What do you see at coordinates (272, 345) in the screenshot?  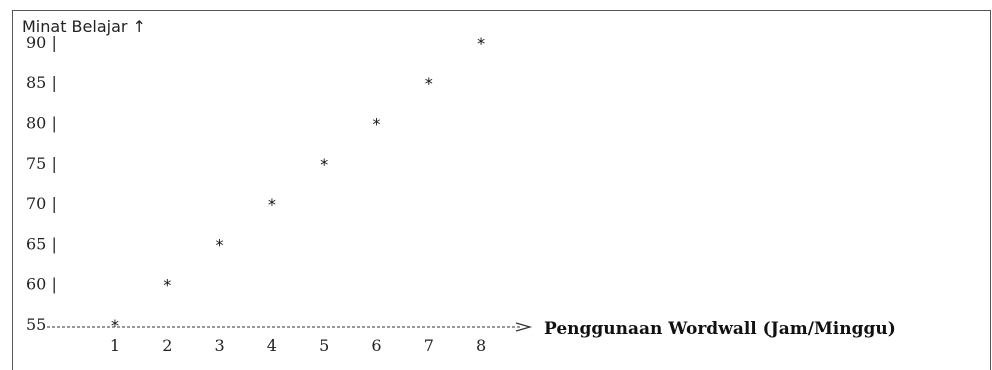 I see `x-tick-label-4: 4` at bounding box center [272, 345].